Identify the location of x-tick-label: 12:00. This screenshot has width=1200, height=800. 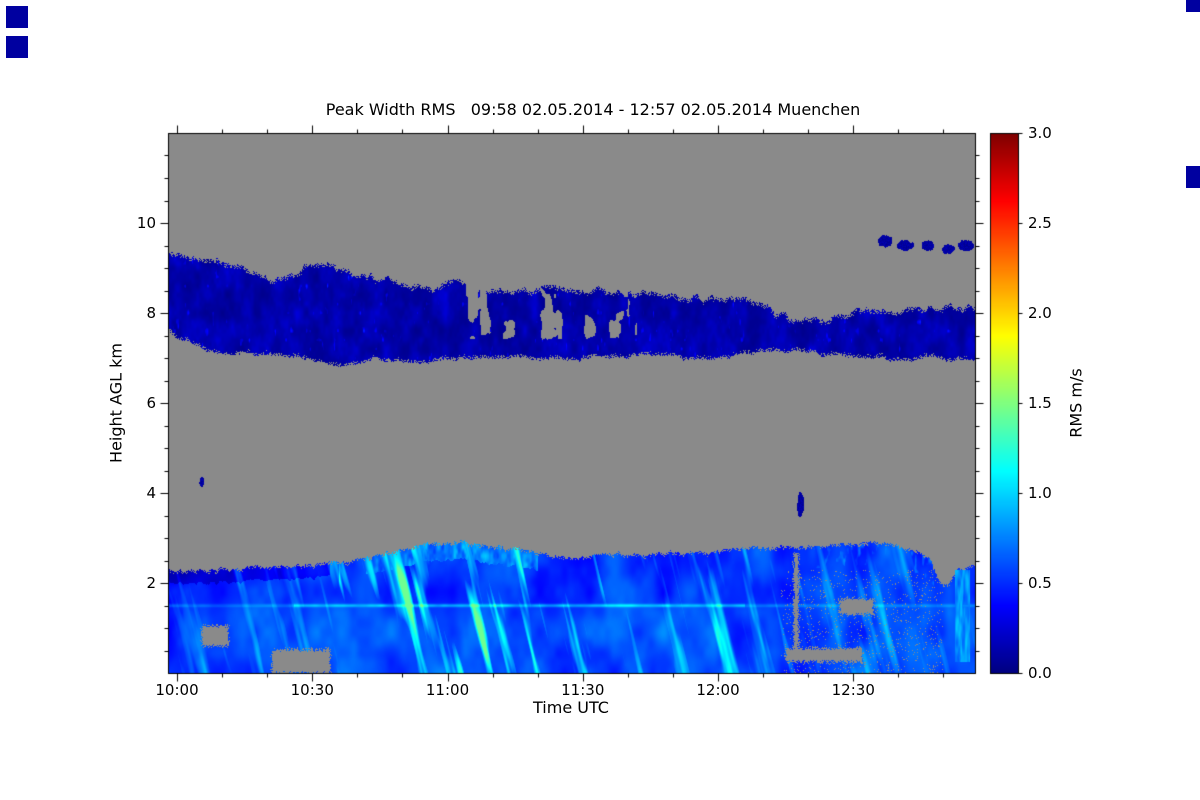
(718, 690).